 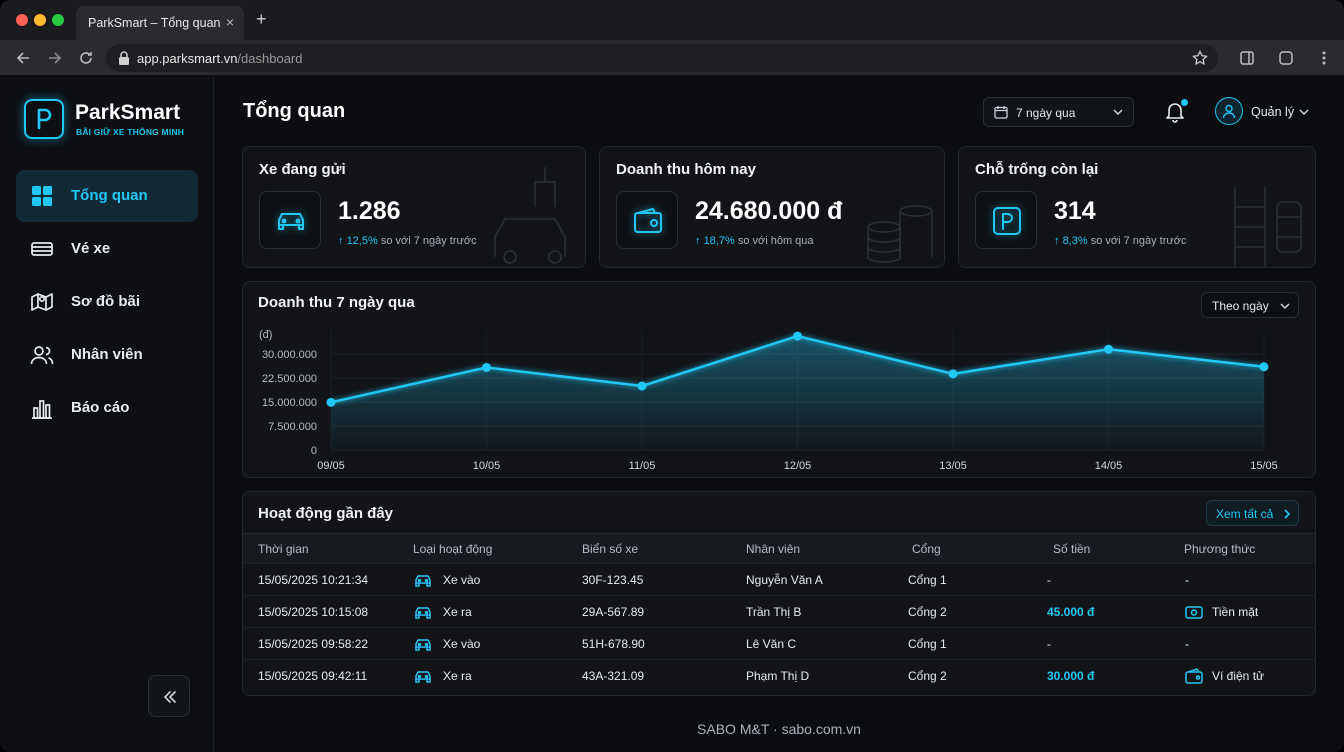 What do you see at coordinates (457, 612) in the screenshot?
I see `cell-type: Xe ra` at bounding box center [457, 612].